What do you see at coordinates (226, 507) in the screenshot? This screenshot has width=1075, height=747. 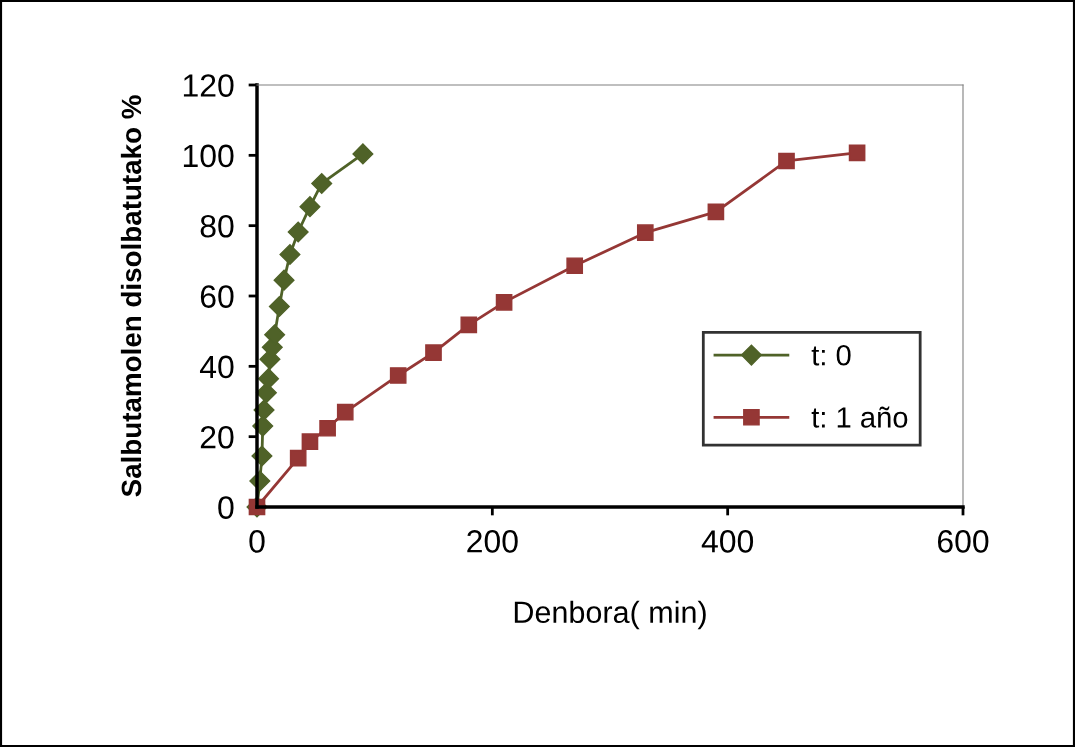 I see `y-tick-label: 0` at bounding box center [226, 507].